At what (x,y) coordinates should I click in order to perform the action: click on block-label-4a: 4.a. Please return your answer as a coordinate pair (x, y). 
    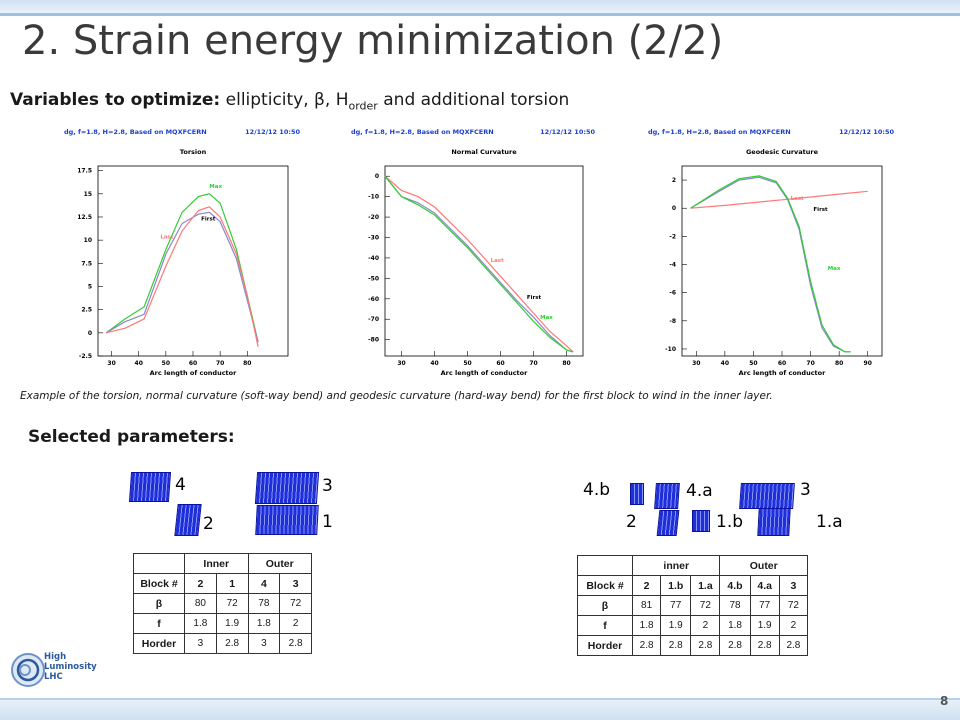
    Looking at the image, I should click on (699, 491).